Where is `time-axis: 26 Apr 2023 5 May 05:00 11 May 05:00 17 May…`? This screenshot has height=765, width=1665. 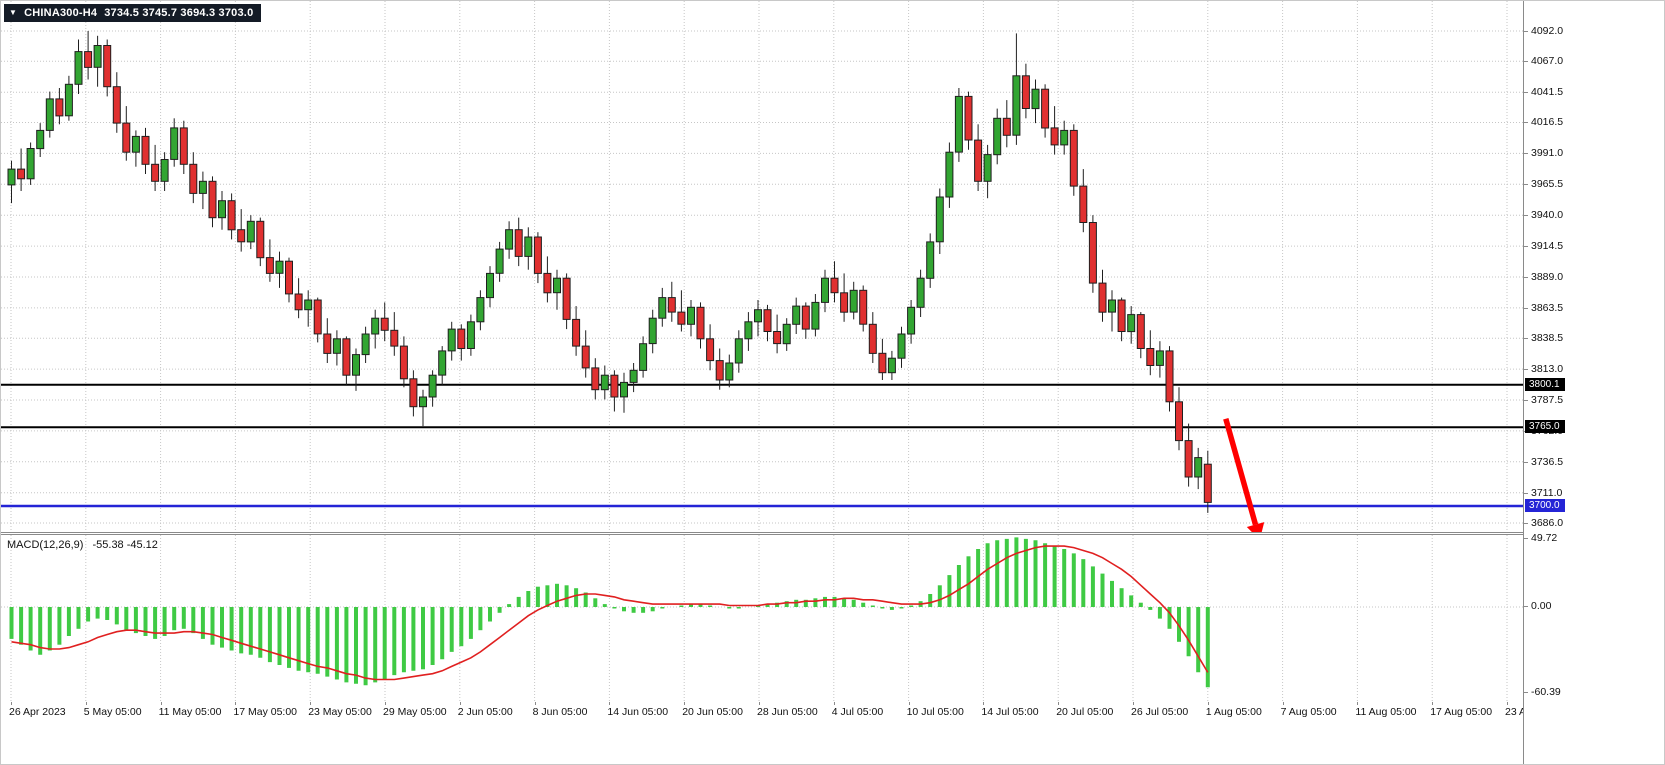 time-axis: 26 Apr 2023 5 May 05:00 11 May 05:00 17 May… is located at coordinates (784, 713).